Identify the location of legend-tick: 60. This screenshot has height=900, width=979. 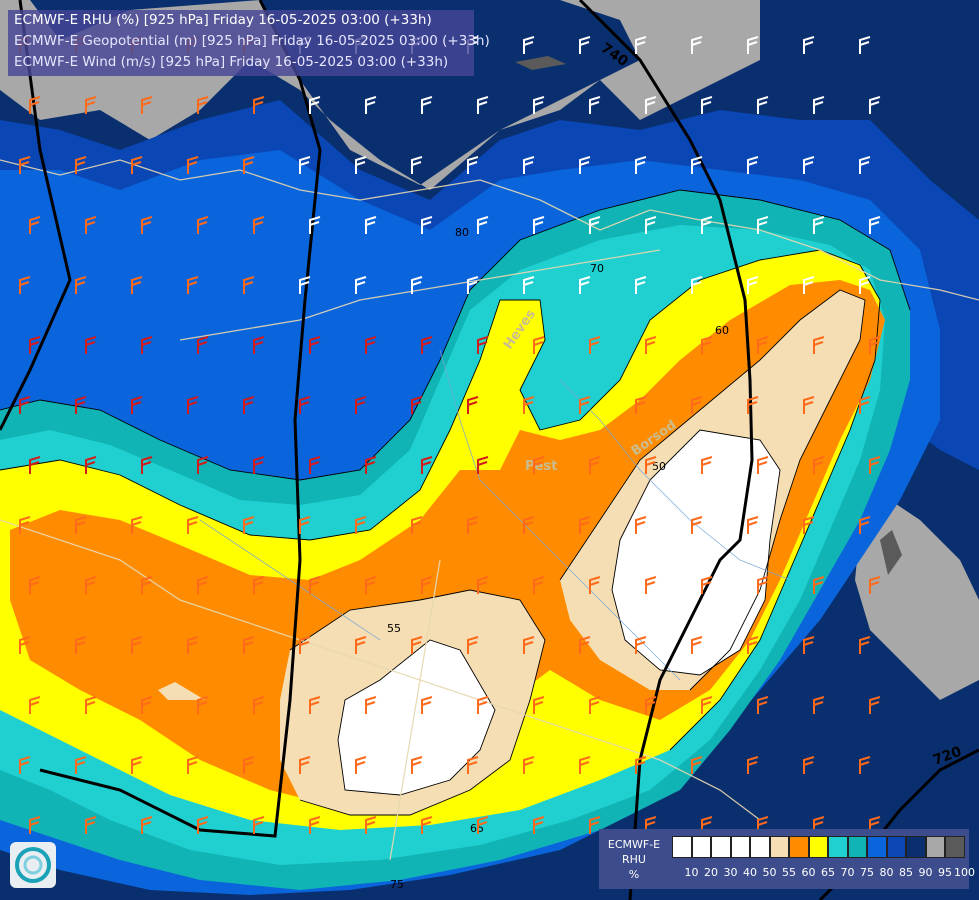
(808, 872).